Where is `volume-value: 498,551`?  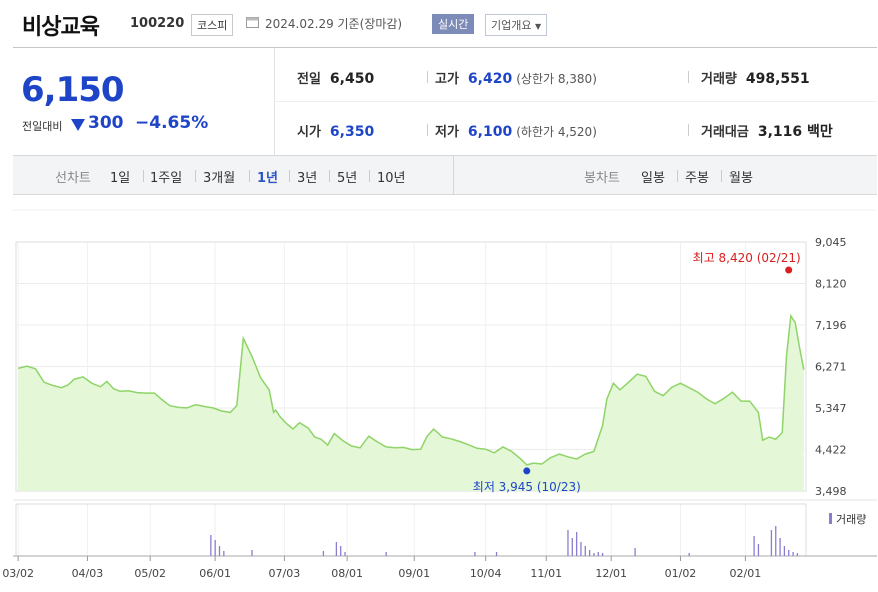
volume-value: 498,551 is located at coordinates (777, 79).